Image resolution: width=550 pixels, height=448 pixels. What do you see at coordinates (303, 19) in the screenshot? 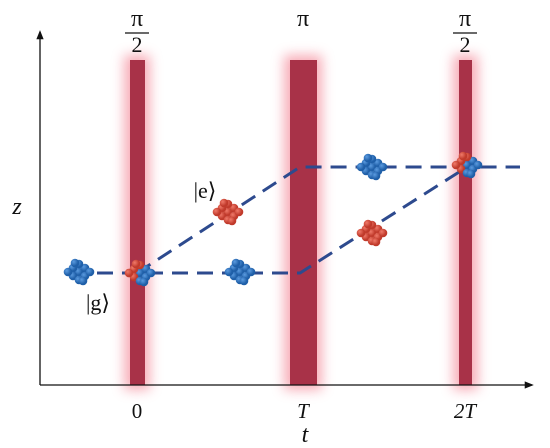
I see `pulse-label: π` at bounding box center [303, 19].